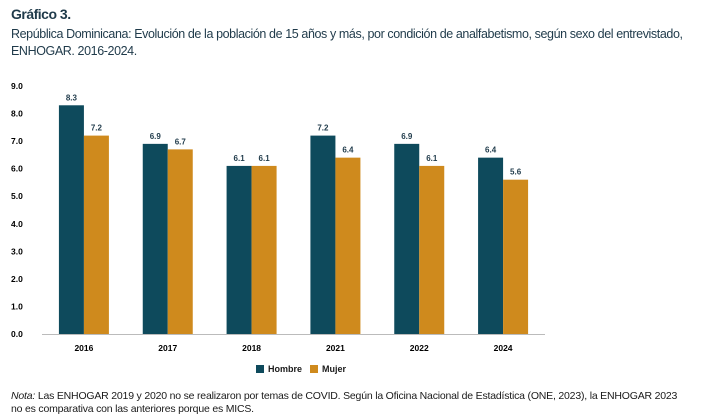 The height and width of the screenshot is (420, 707). Describe the element at coordinates (323, 234) in the screenshot. I see `bar-hombre-2021` at that location.